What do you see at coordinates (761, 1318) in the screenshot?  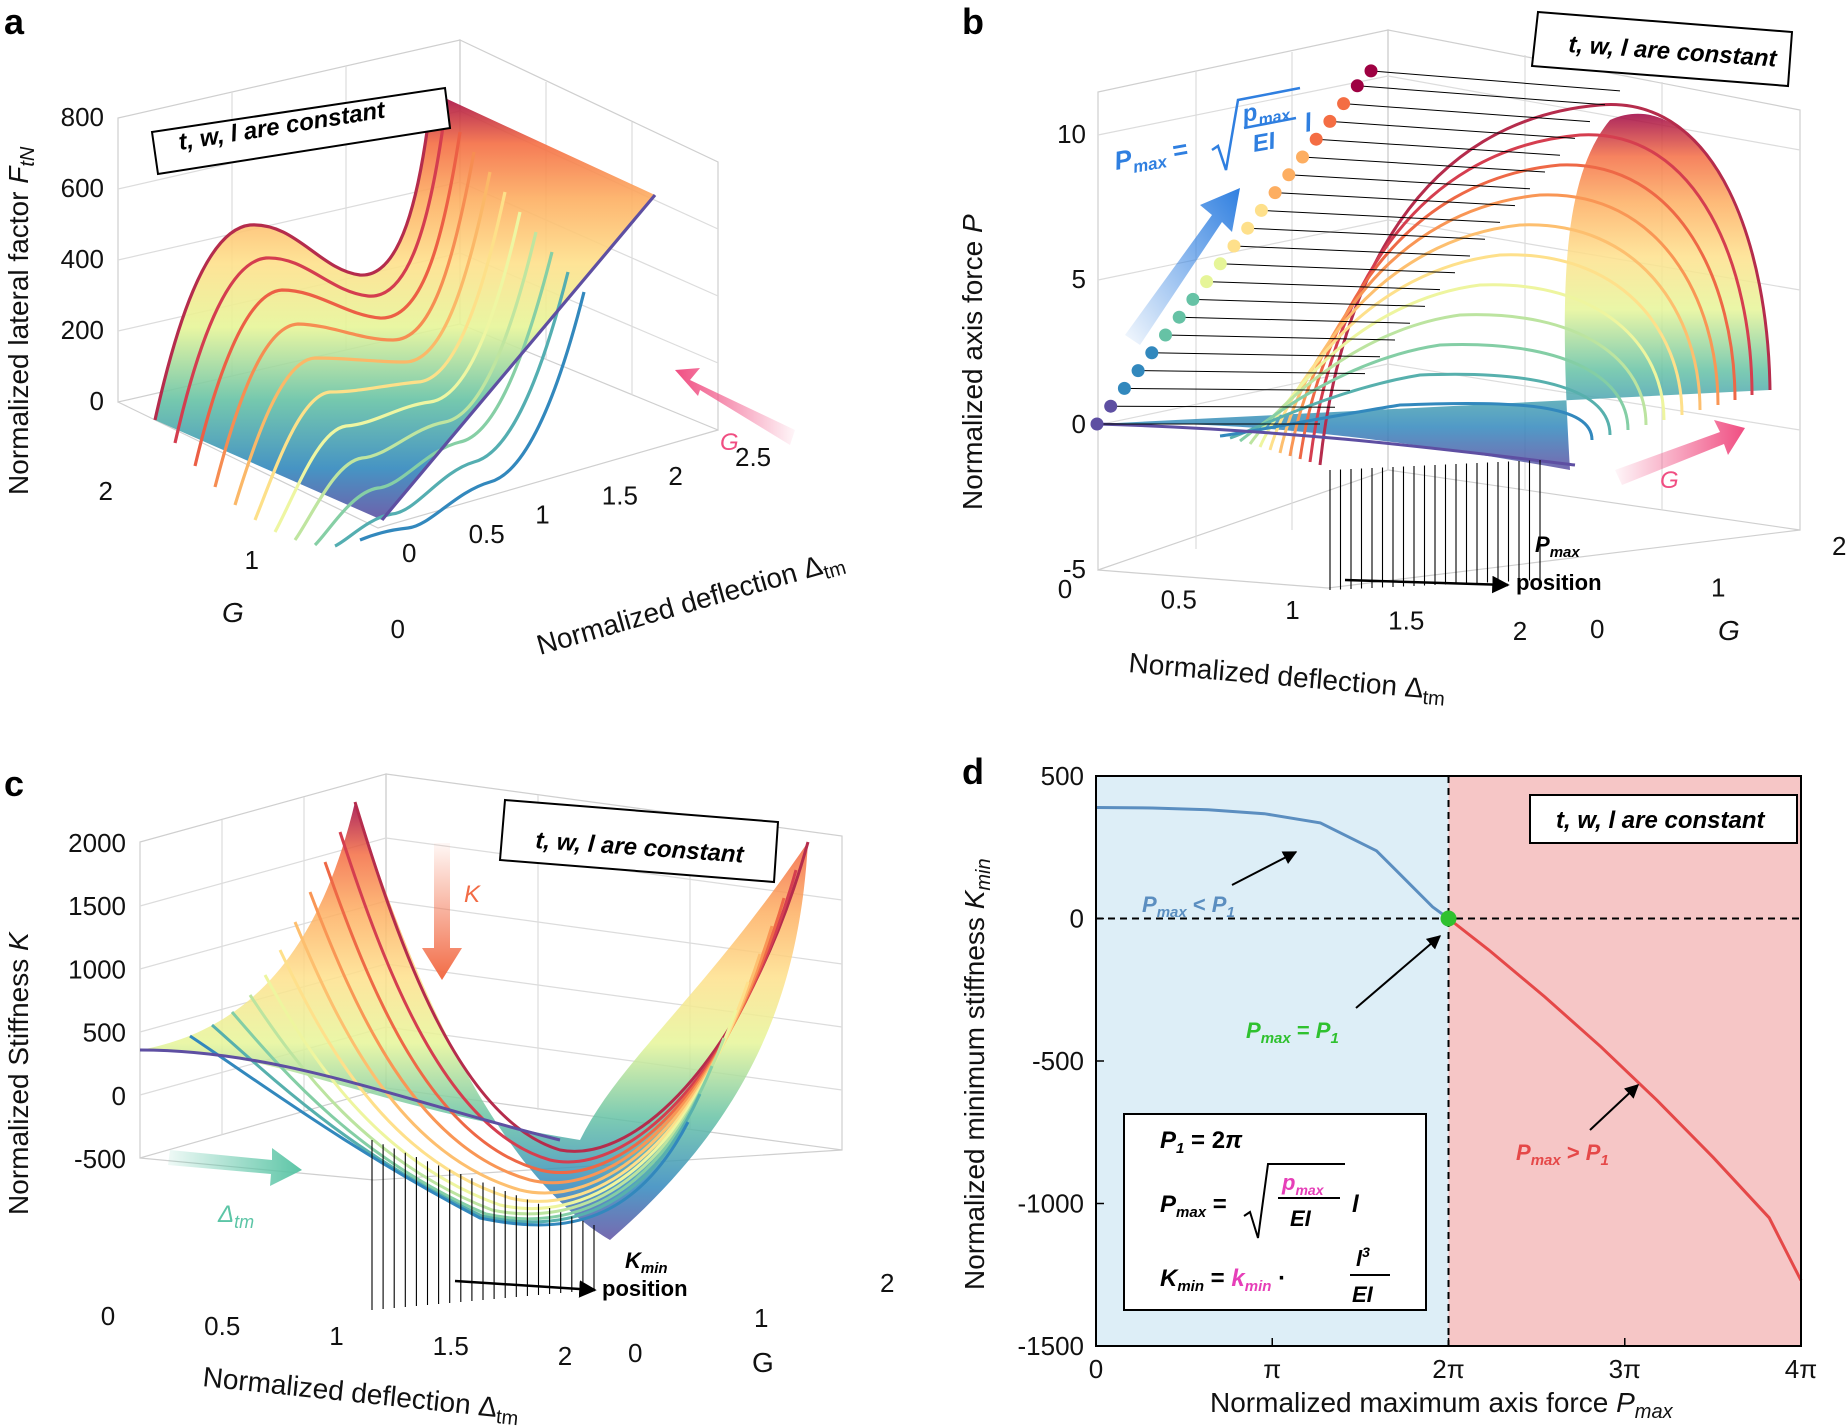 I see `c-y-ticks: 0 1 2` at bounding box center [761, 1318].